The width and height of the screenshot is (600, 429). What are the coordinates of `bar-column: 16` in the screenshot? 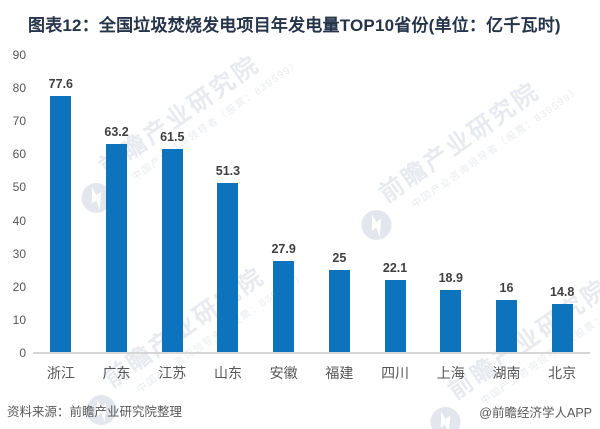 It's located at (507, 201).